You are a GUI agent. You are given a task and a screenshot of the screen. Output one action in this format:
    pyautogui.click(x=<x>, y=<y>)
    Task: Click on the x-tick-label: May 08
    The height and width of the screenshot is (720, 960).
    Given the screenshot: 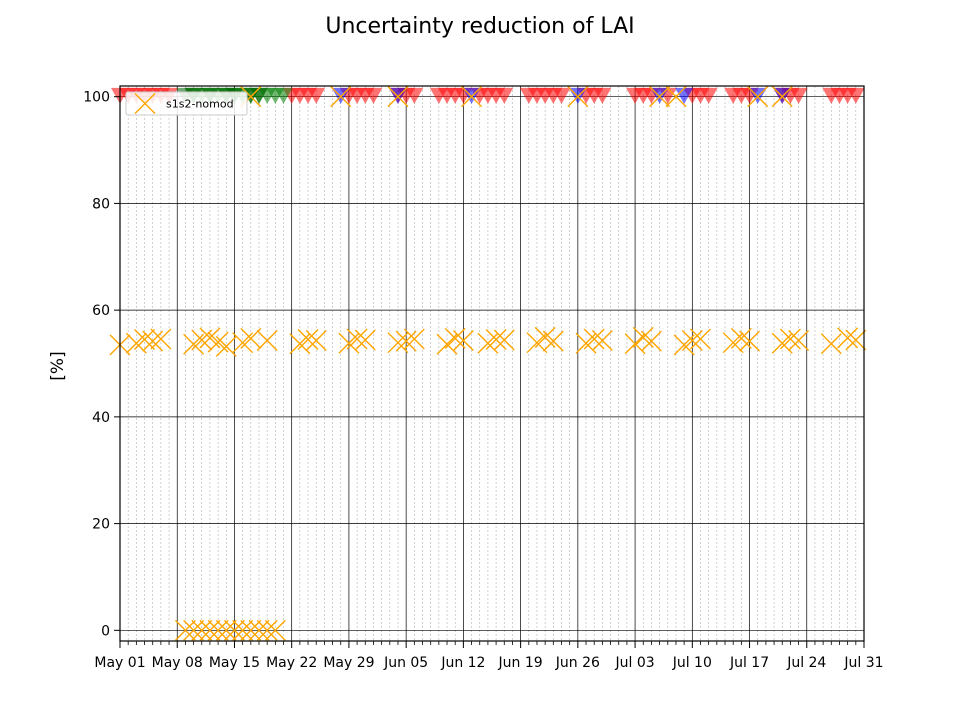 What is the action you would take?
    pyautogui.click(x=177, y=663)
    